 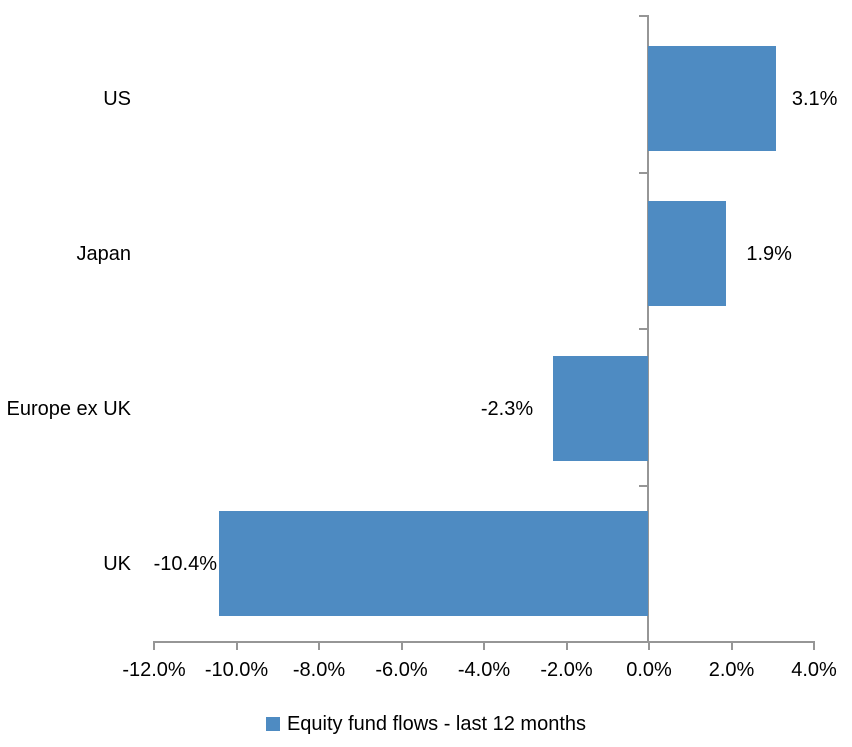 I want to click on x-tick-label: -4.0%, so click(x=484, y=670).